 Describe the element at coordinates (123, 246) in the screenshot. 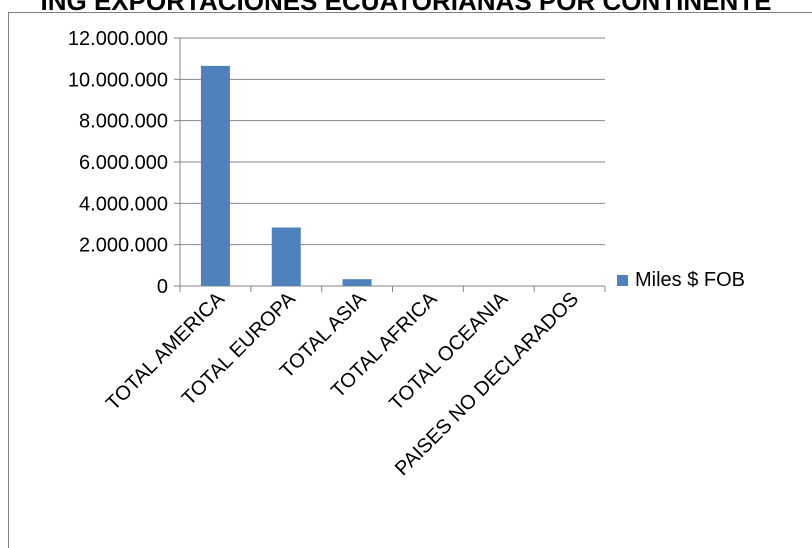

I see `y-tick-label: 2.000.000` at that location.